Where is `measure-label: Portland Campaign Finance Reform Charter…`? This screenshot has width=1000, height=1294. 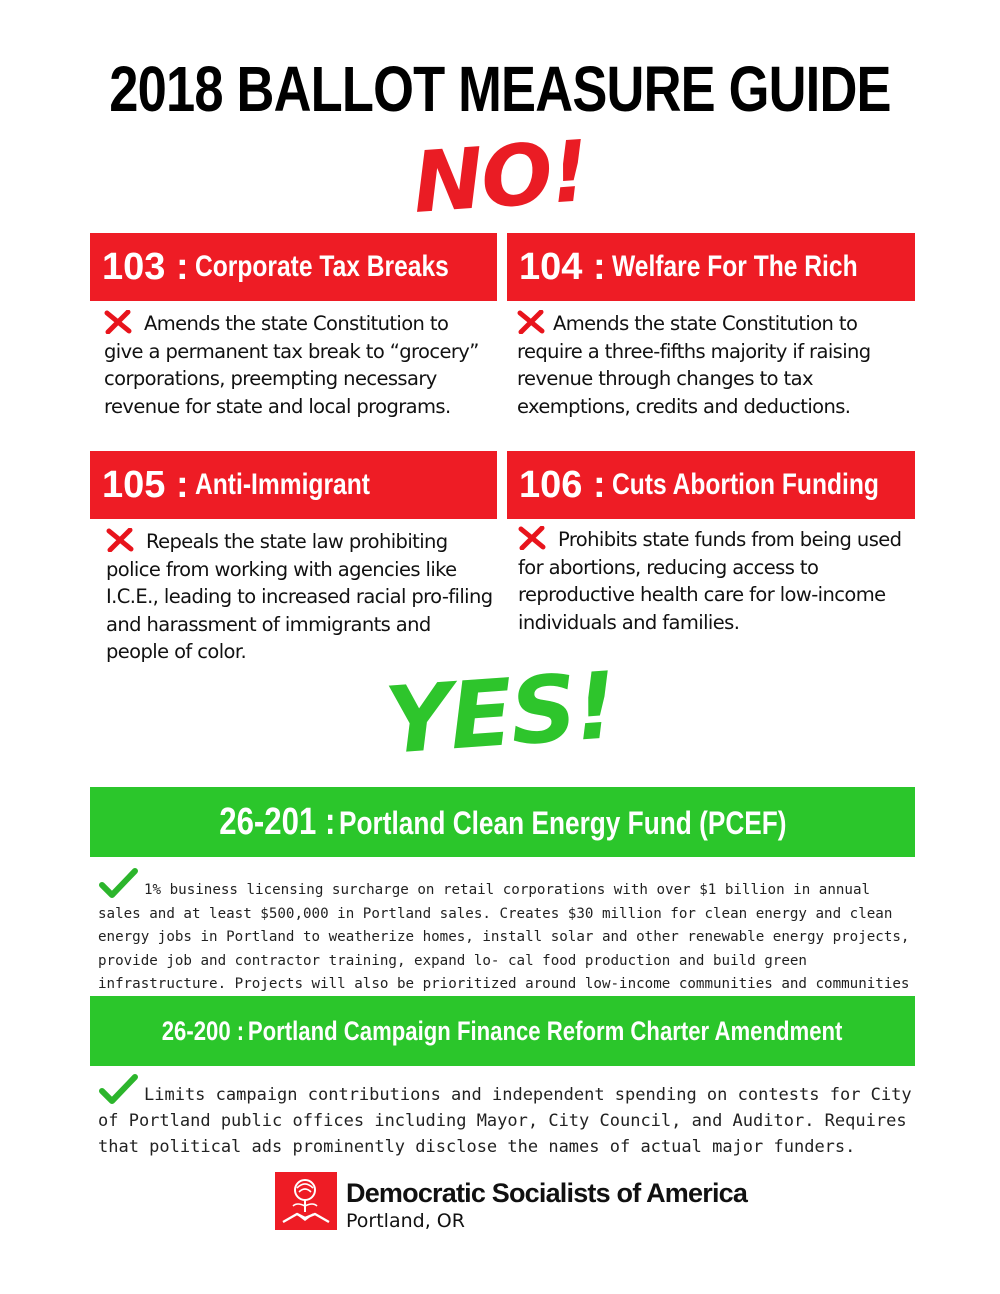
measure-label: Portland Campaign Finance Reform Charter… is located at coordinates (545, 1030).